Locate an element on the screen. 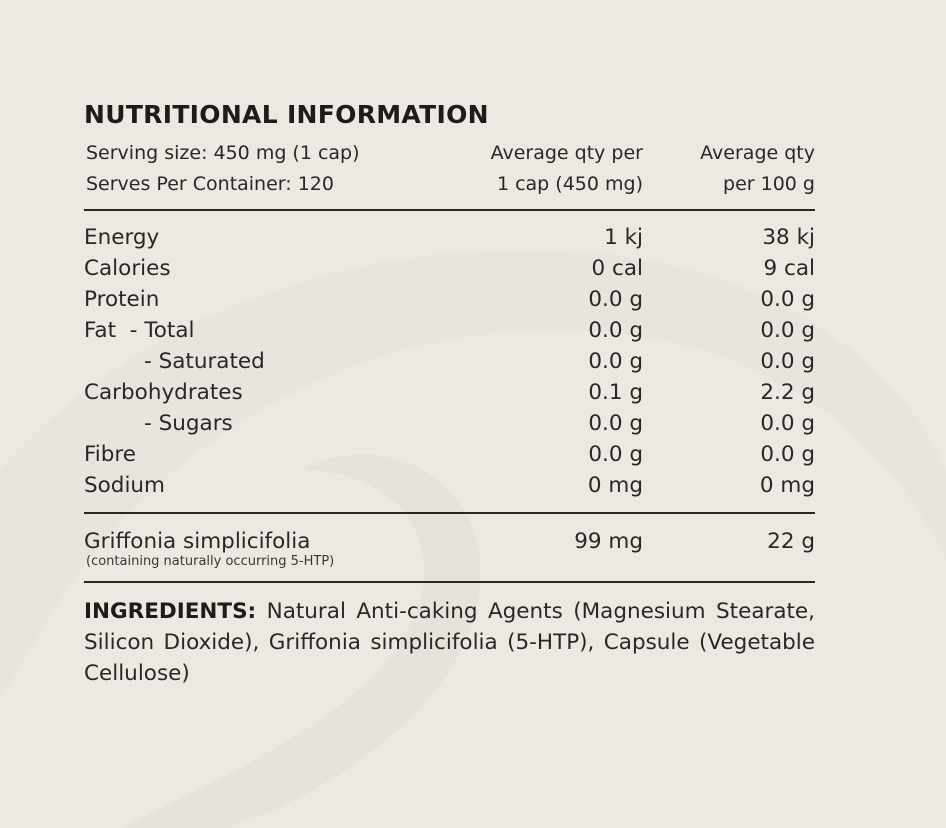  row-label: Energy is located at coordinates (122, 237).